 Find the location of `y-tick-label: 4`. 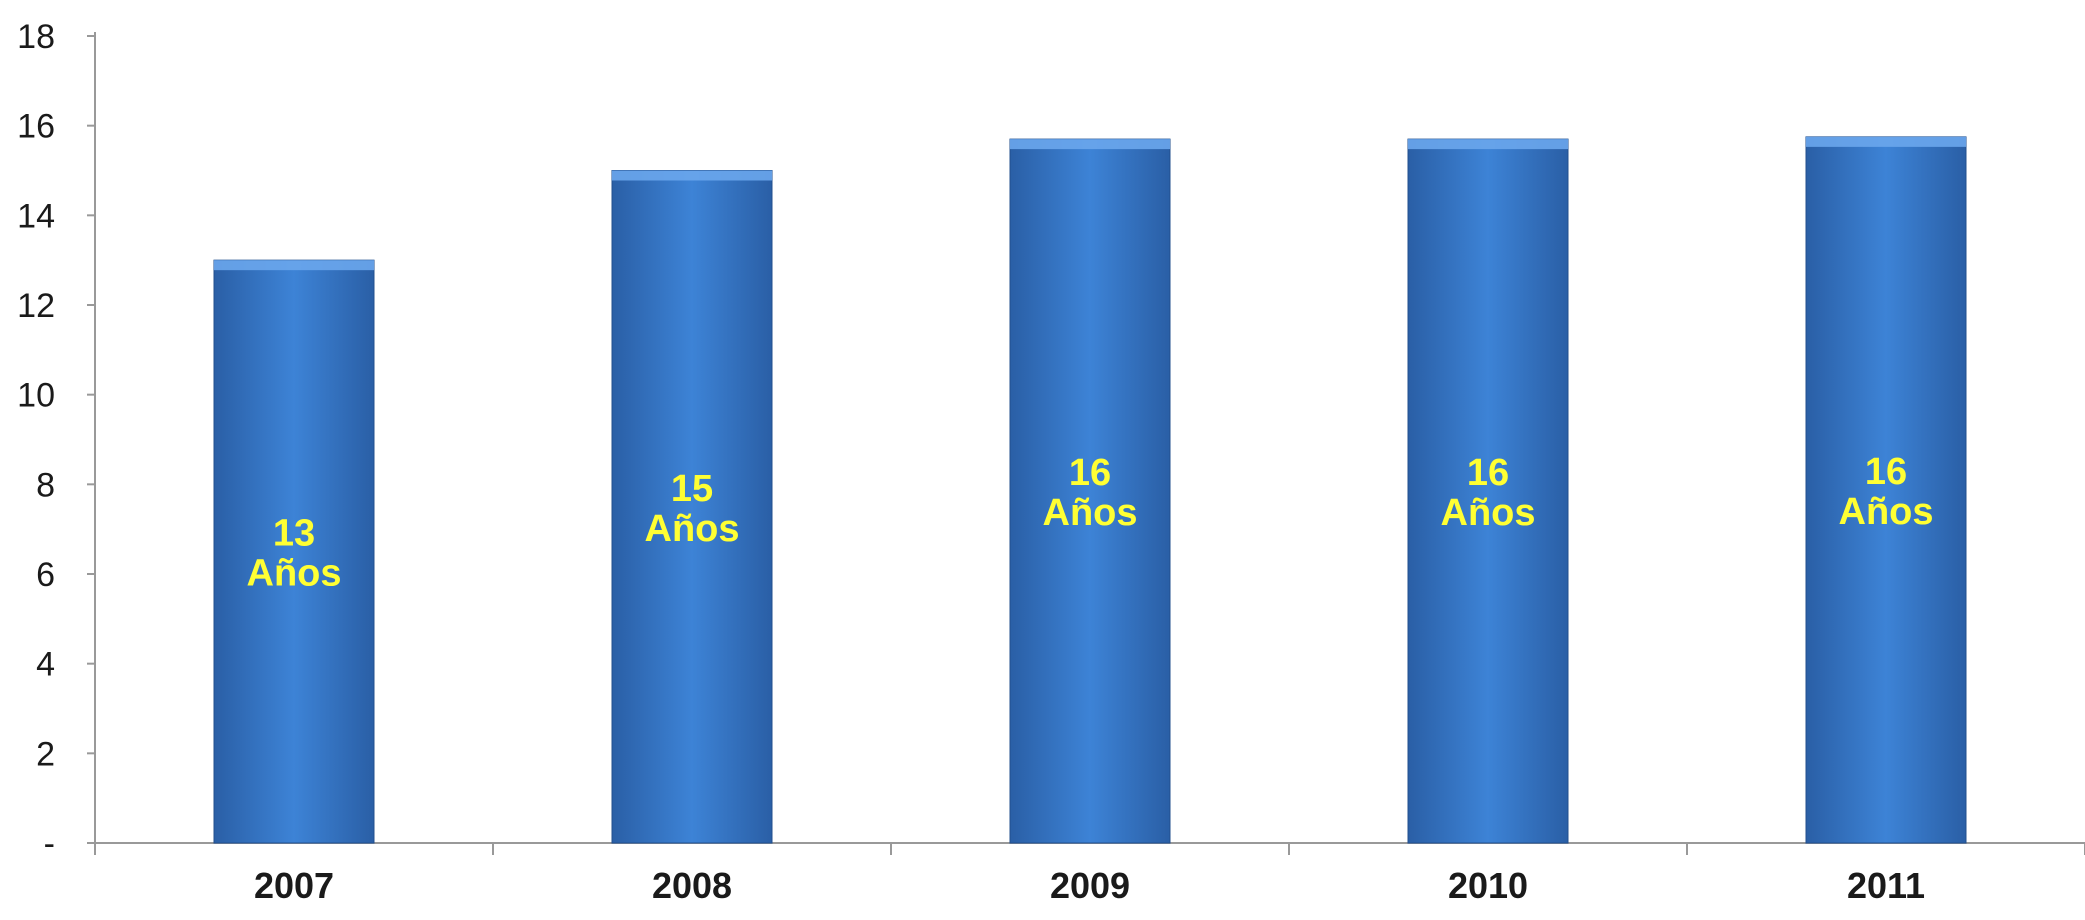

y-tick-label: 4 is located at coordinates (45, 665).